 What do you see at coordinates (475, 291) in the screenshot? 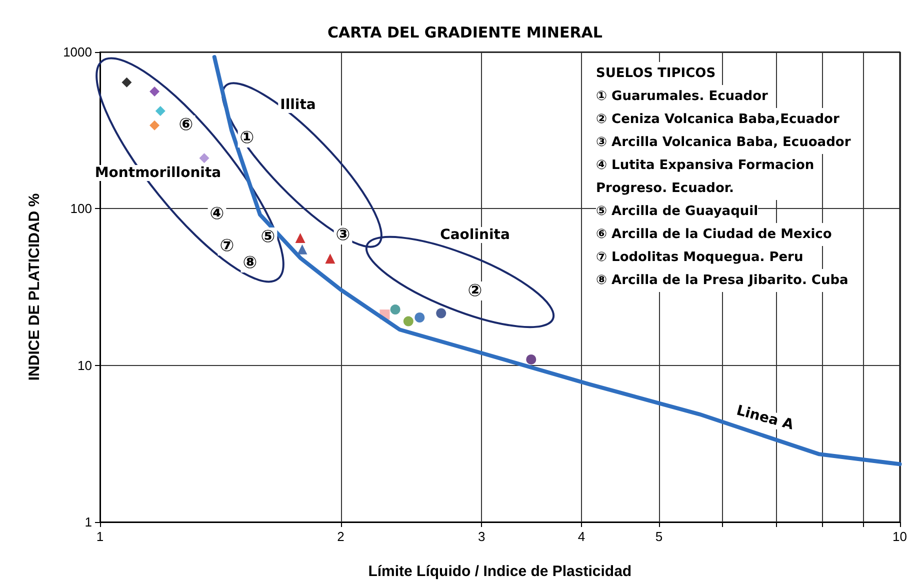
I see `annotation: ②` at bounding box center [475, 291].